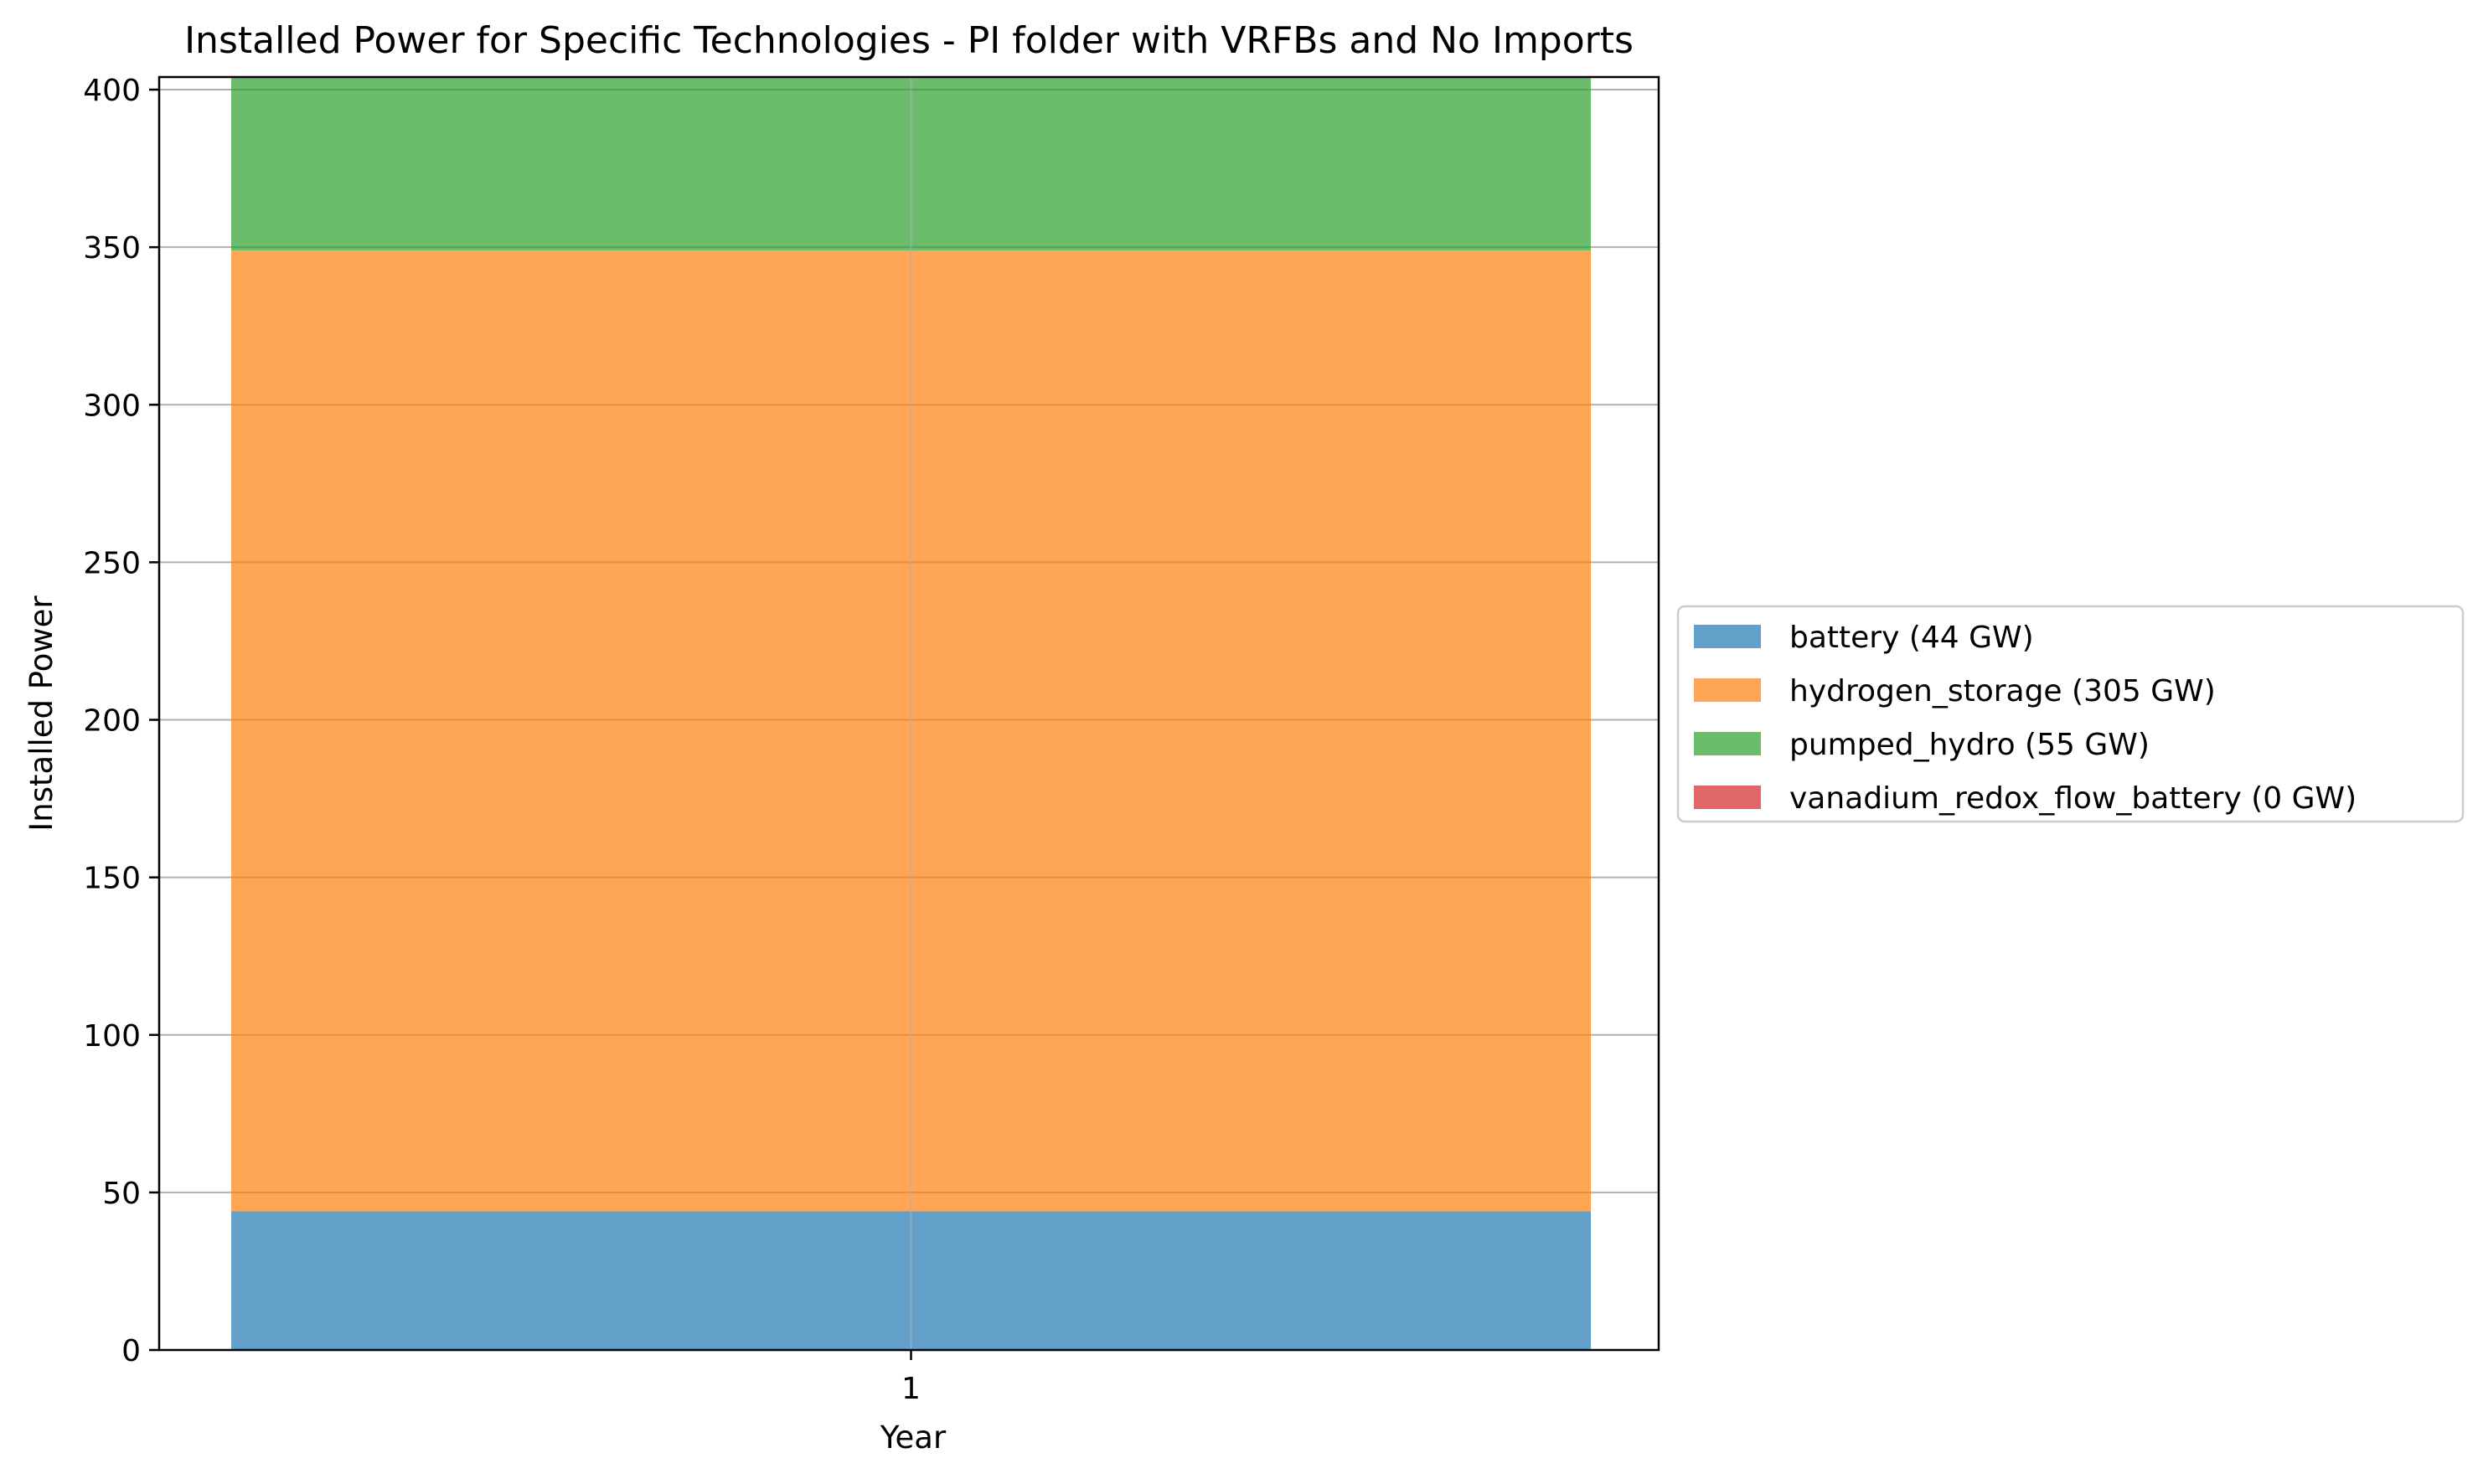 The width and height of the screenshot is (2483, 1484). Describe the element at coordinates (911, 1389) in the screenshot. I see `x-tick-label-1: 1` at that location.